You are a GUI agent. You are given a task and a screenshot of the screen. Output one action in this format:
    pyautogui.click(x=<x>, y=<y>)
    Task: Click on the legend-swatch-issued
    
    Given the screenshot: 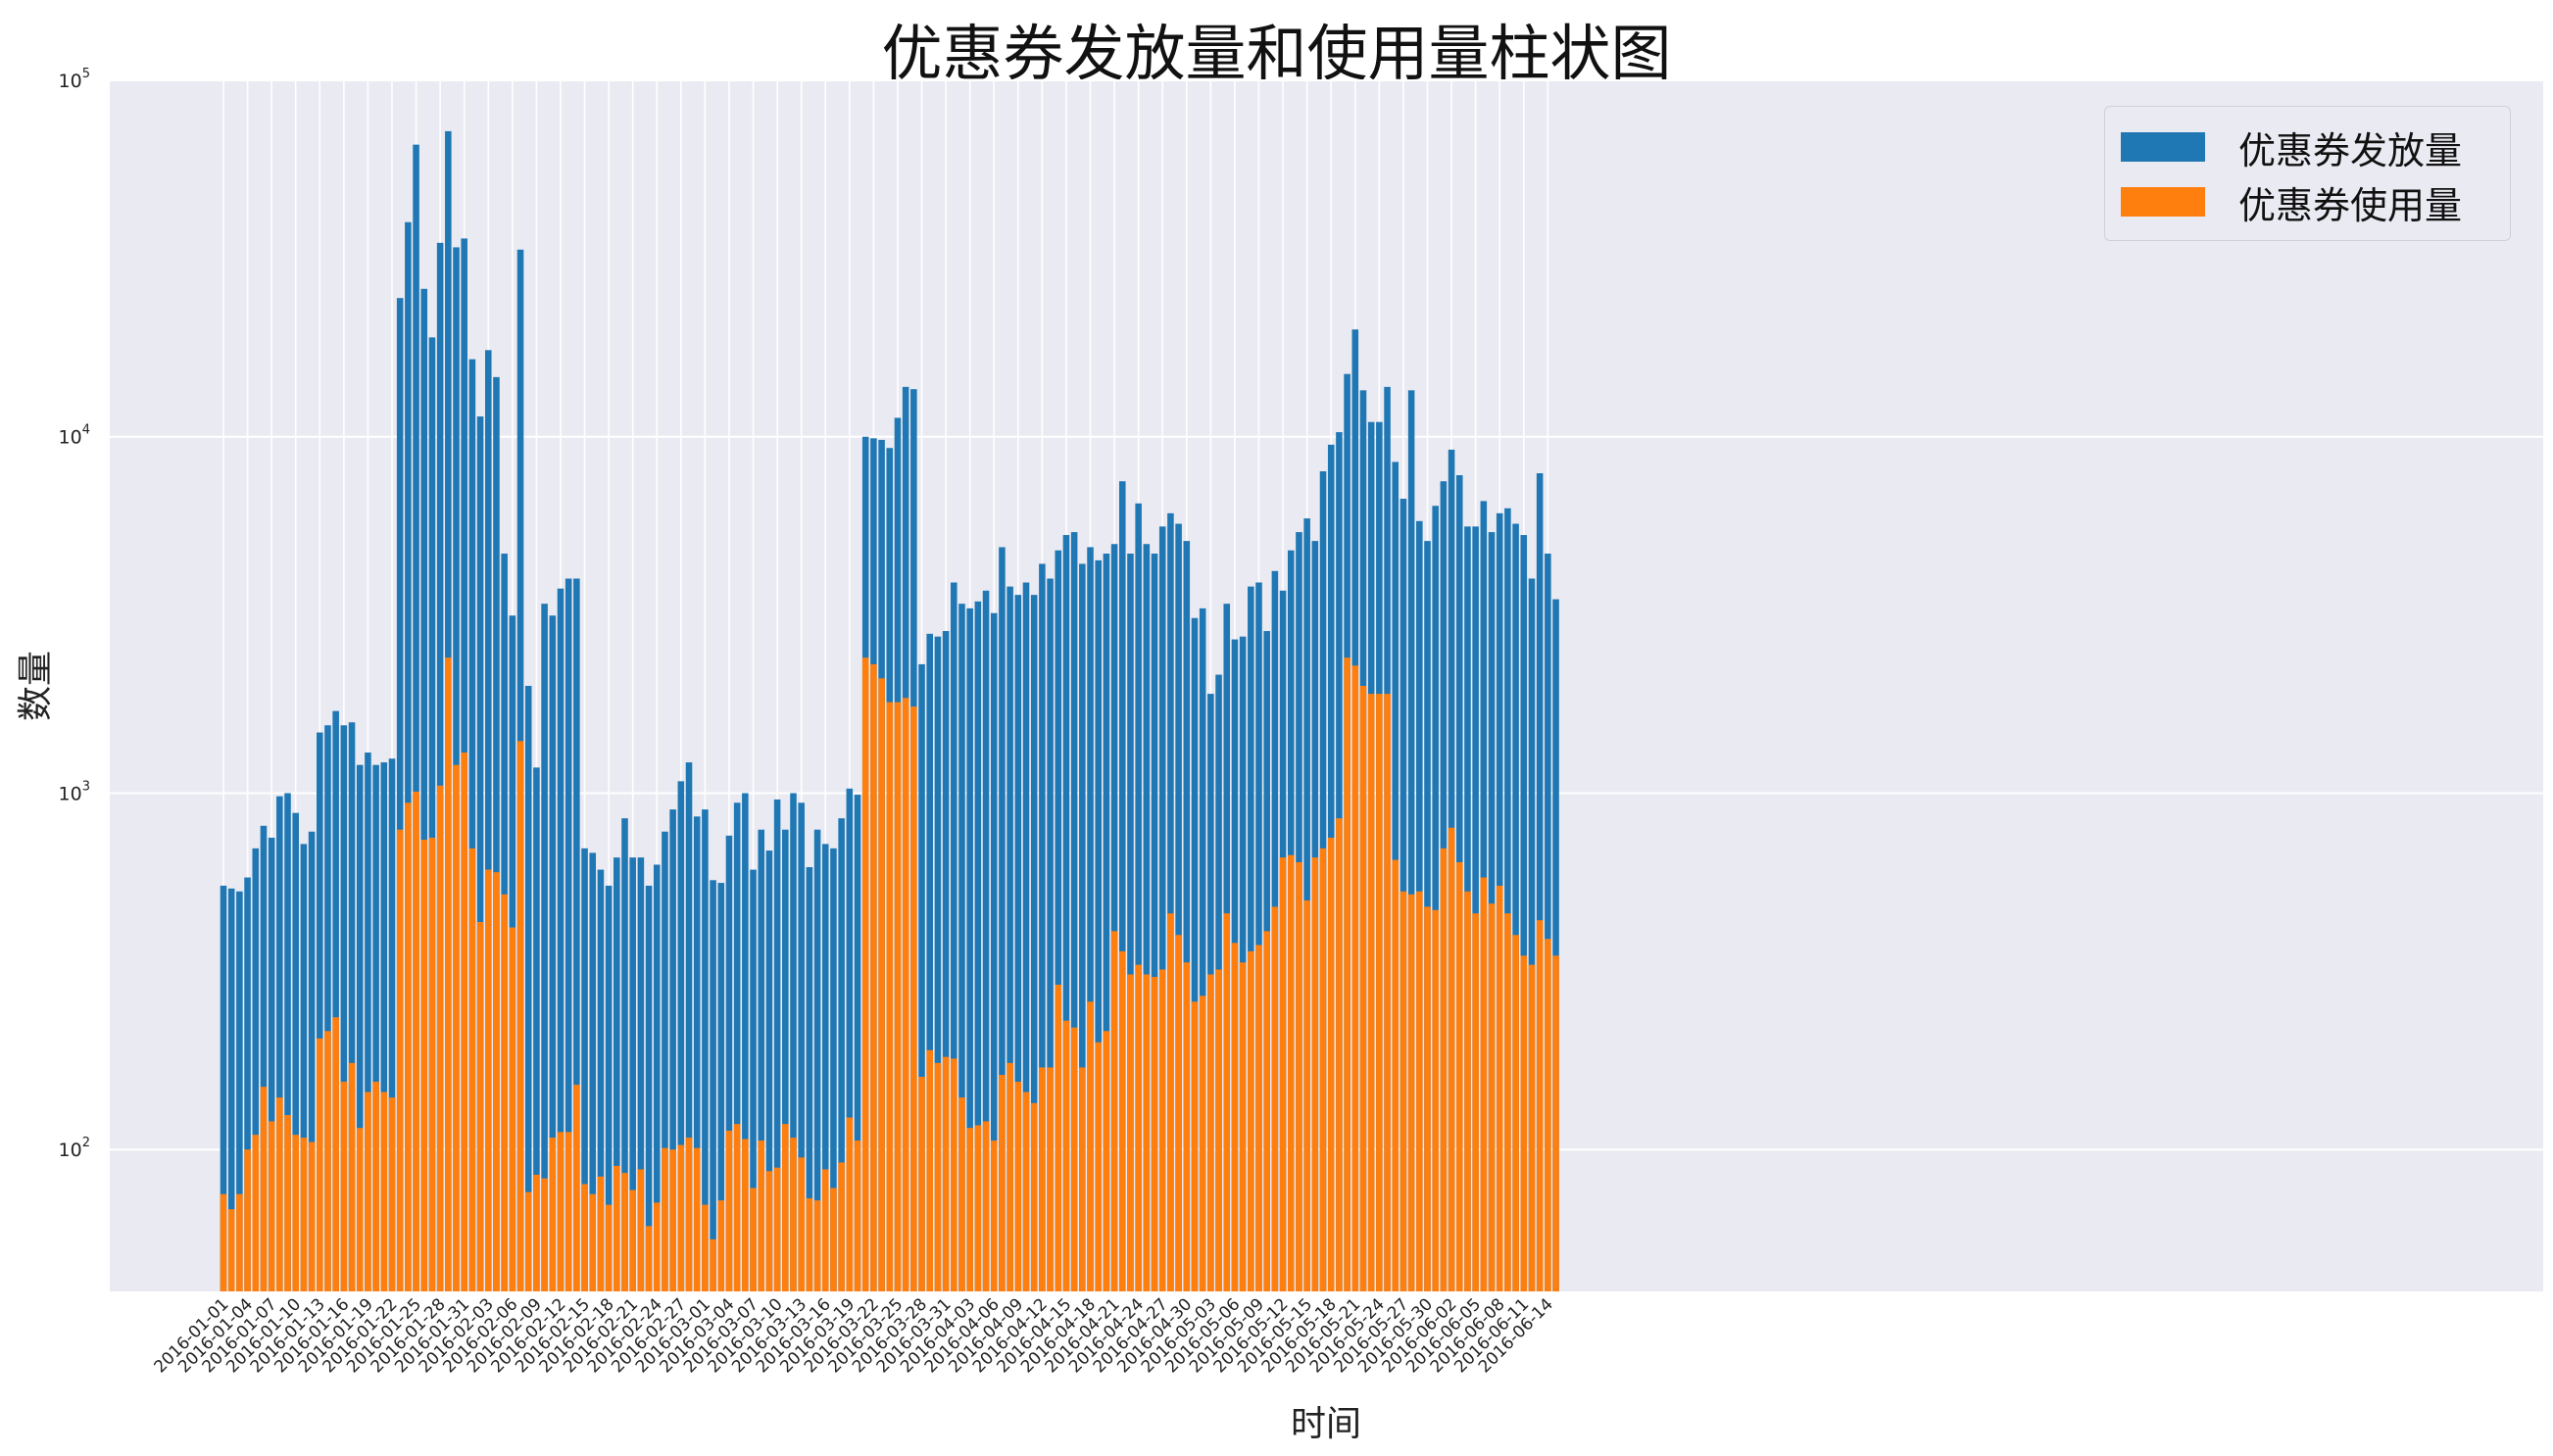 What is the action you would take?
    pyautogui.click(x=2163, y=147)
    